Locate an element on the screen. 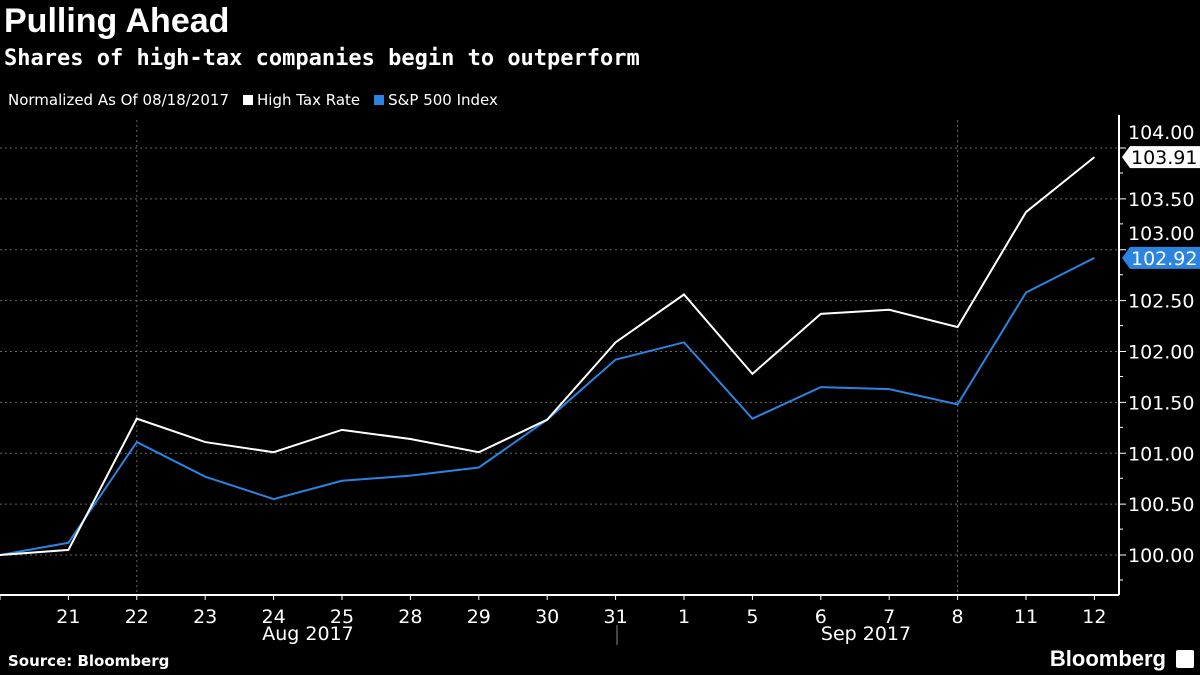 The height and width of the screenshot is (675, 1200). last-value-text: 102.92 is located at coordinates (1164, 259).